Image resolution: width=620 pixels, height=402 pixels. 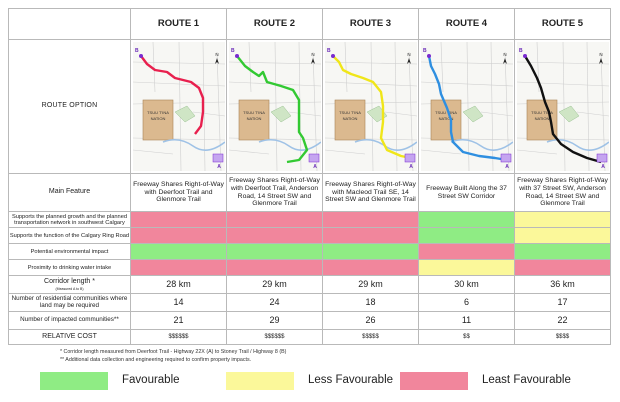 I want to click on route-2-length: 29 km, so click(x=274, y=284).